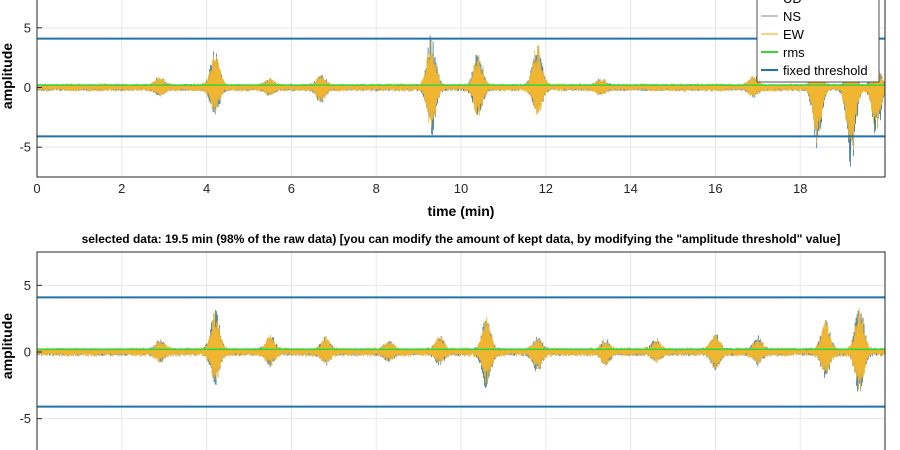  Describe the element at coordinates (800, 188) in the screenshot. I see `top-x-tick-label: 18` at that location.